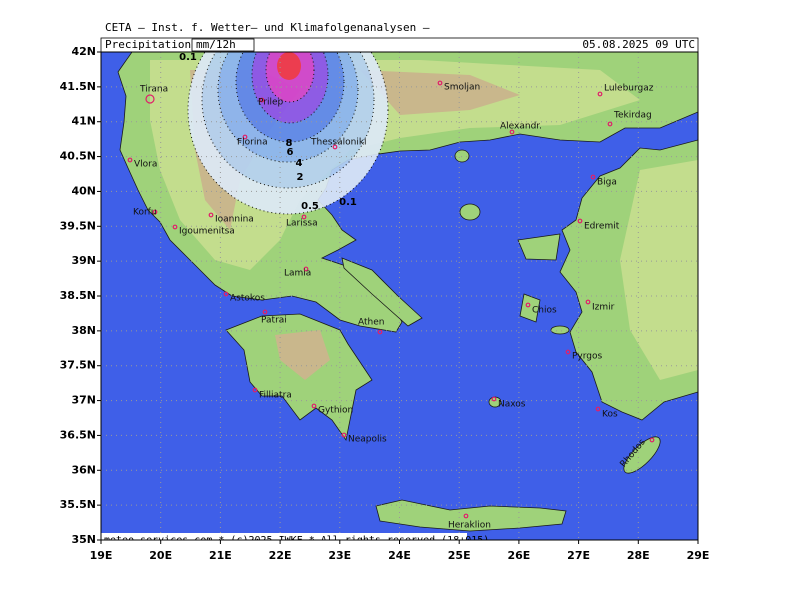 The image size is (800, 600). What do you see at coordinates (78, 504) in the screenshot?
I see `lat-label: 35.5N` at bounding box center [78, 504].